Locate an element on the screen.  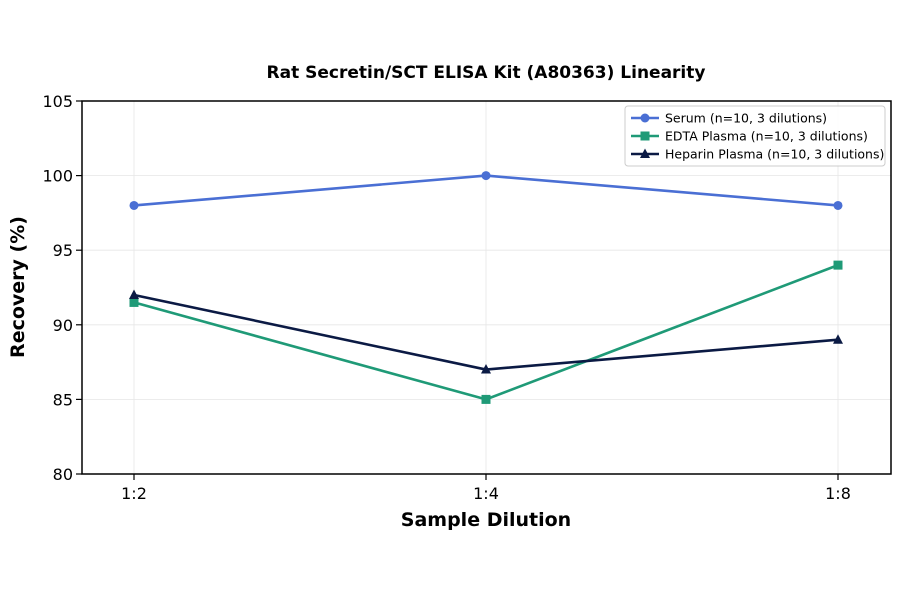
y-tick-label: 105 is located at coordinates (57, 101).